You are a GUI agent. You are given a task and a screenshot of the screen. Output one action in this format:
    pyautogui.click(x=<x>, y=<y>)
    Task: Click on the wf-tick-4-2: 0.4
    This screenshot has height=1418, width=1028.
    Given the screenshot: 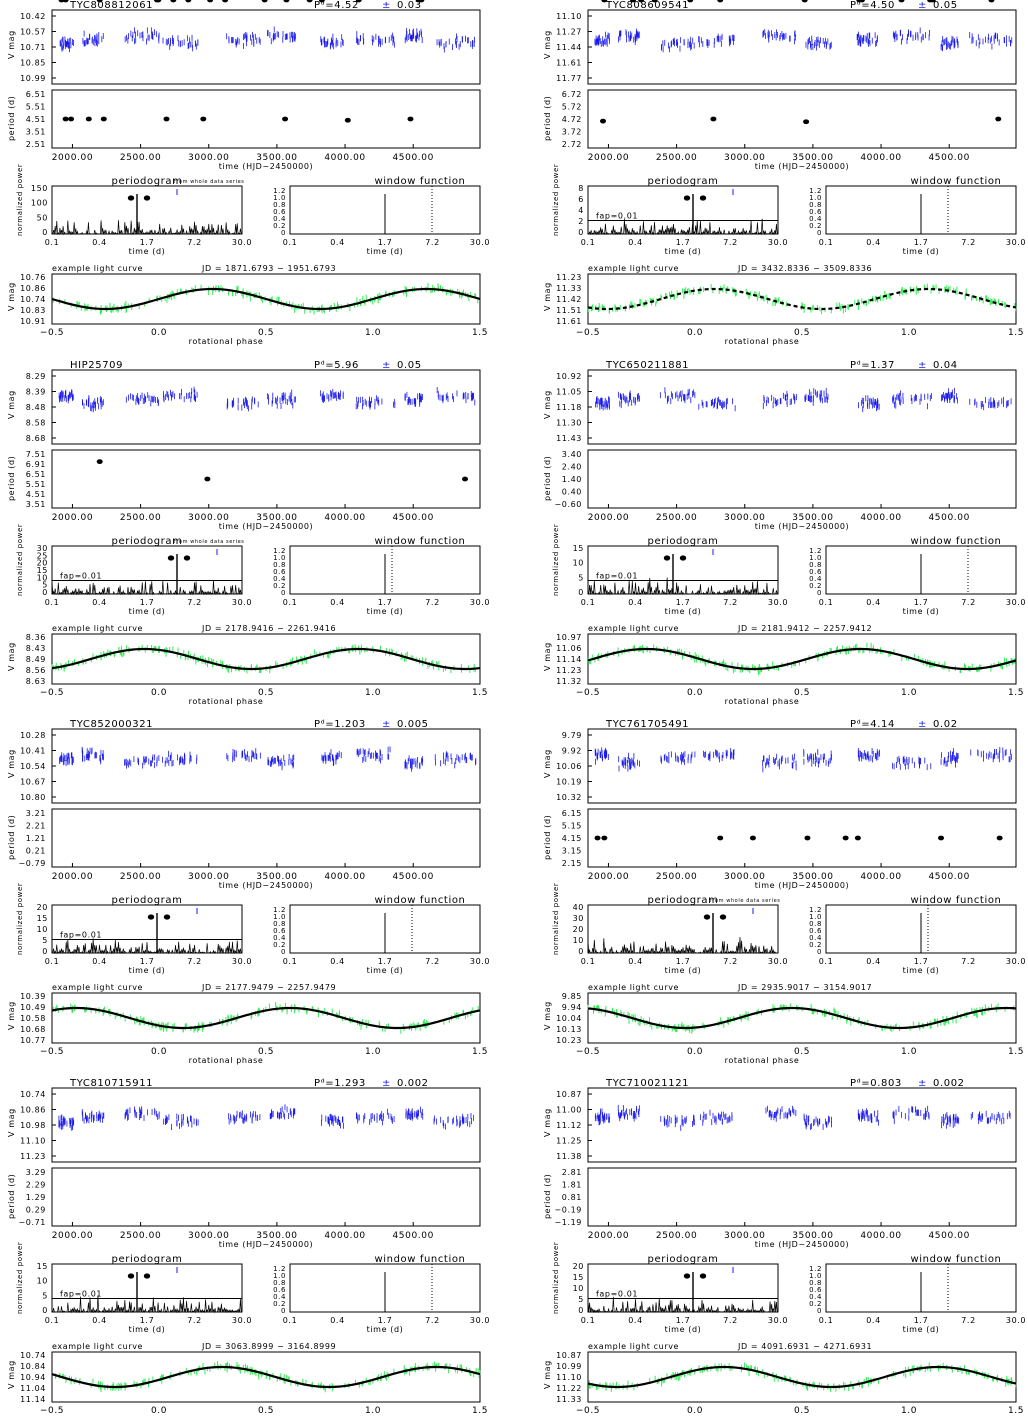 What is the action you would take?
    pyautogui.click(x=279, y=938)
    